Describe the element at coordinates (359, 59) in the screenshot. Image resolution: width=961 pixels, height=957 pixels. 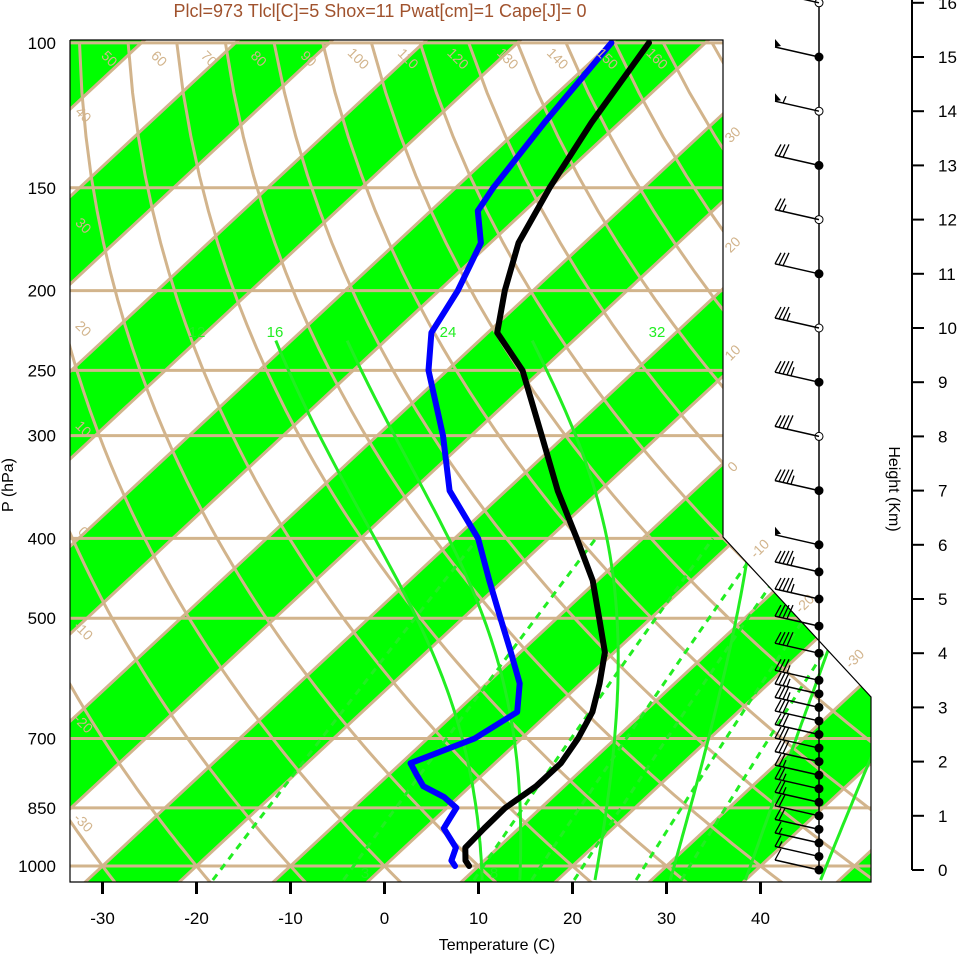
I see `isotherm-label-top: 100` at that location.